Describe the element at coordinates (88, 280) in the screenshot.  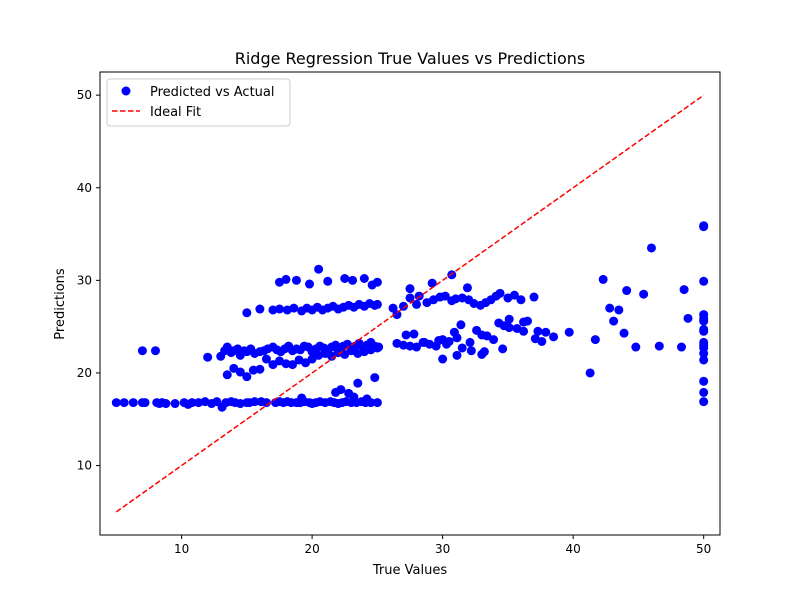
I see `y-axis: 10 20 30 40 50` at that location.